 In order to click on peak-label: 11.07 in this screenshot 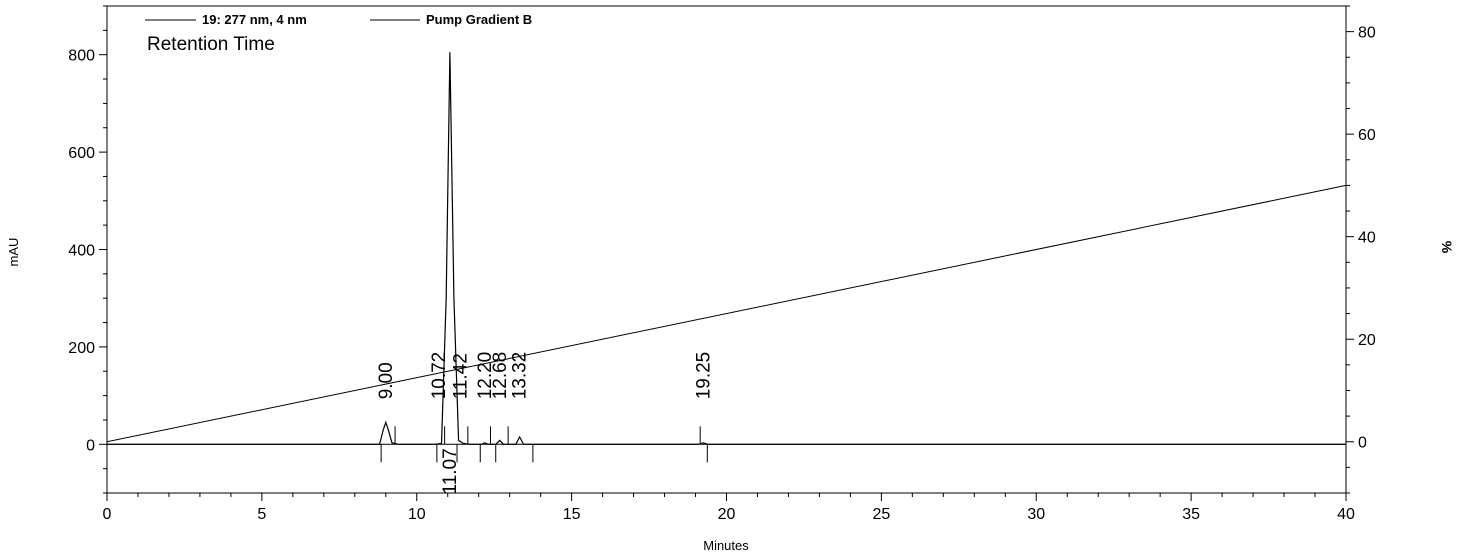, I will do `click(450, 471)`.